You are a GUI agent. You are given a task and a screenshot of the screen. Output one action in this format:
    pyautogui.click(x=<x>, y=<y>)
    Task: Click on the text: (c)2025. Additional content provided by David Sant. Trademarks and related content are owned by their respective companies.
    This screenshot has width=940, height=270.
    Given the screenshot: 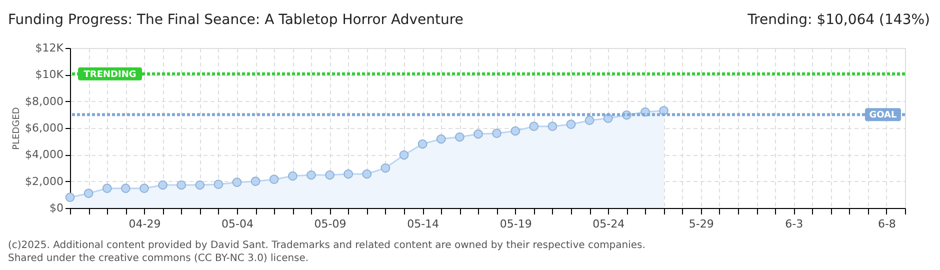 What is the action you would take?
    pyautogui.click(x=327, y=245)
    